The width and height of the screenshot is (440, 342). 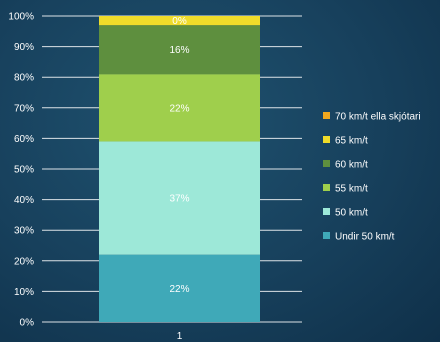 I want to click on legend-label: 55 km/t, so click(x=351, y=189).